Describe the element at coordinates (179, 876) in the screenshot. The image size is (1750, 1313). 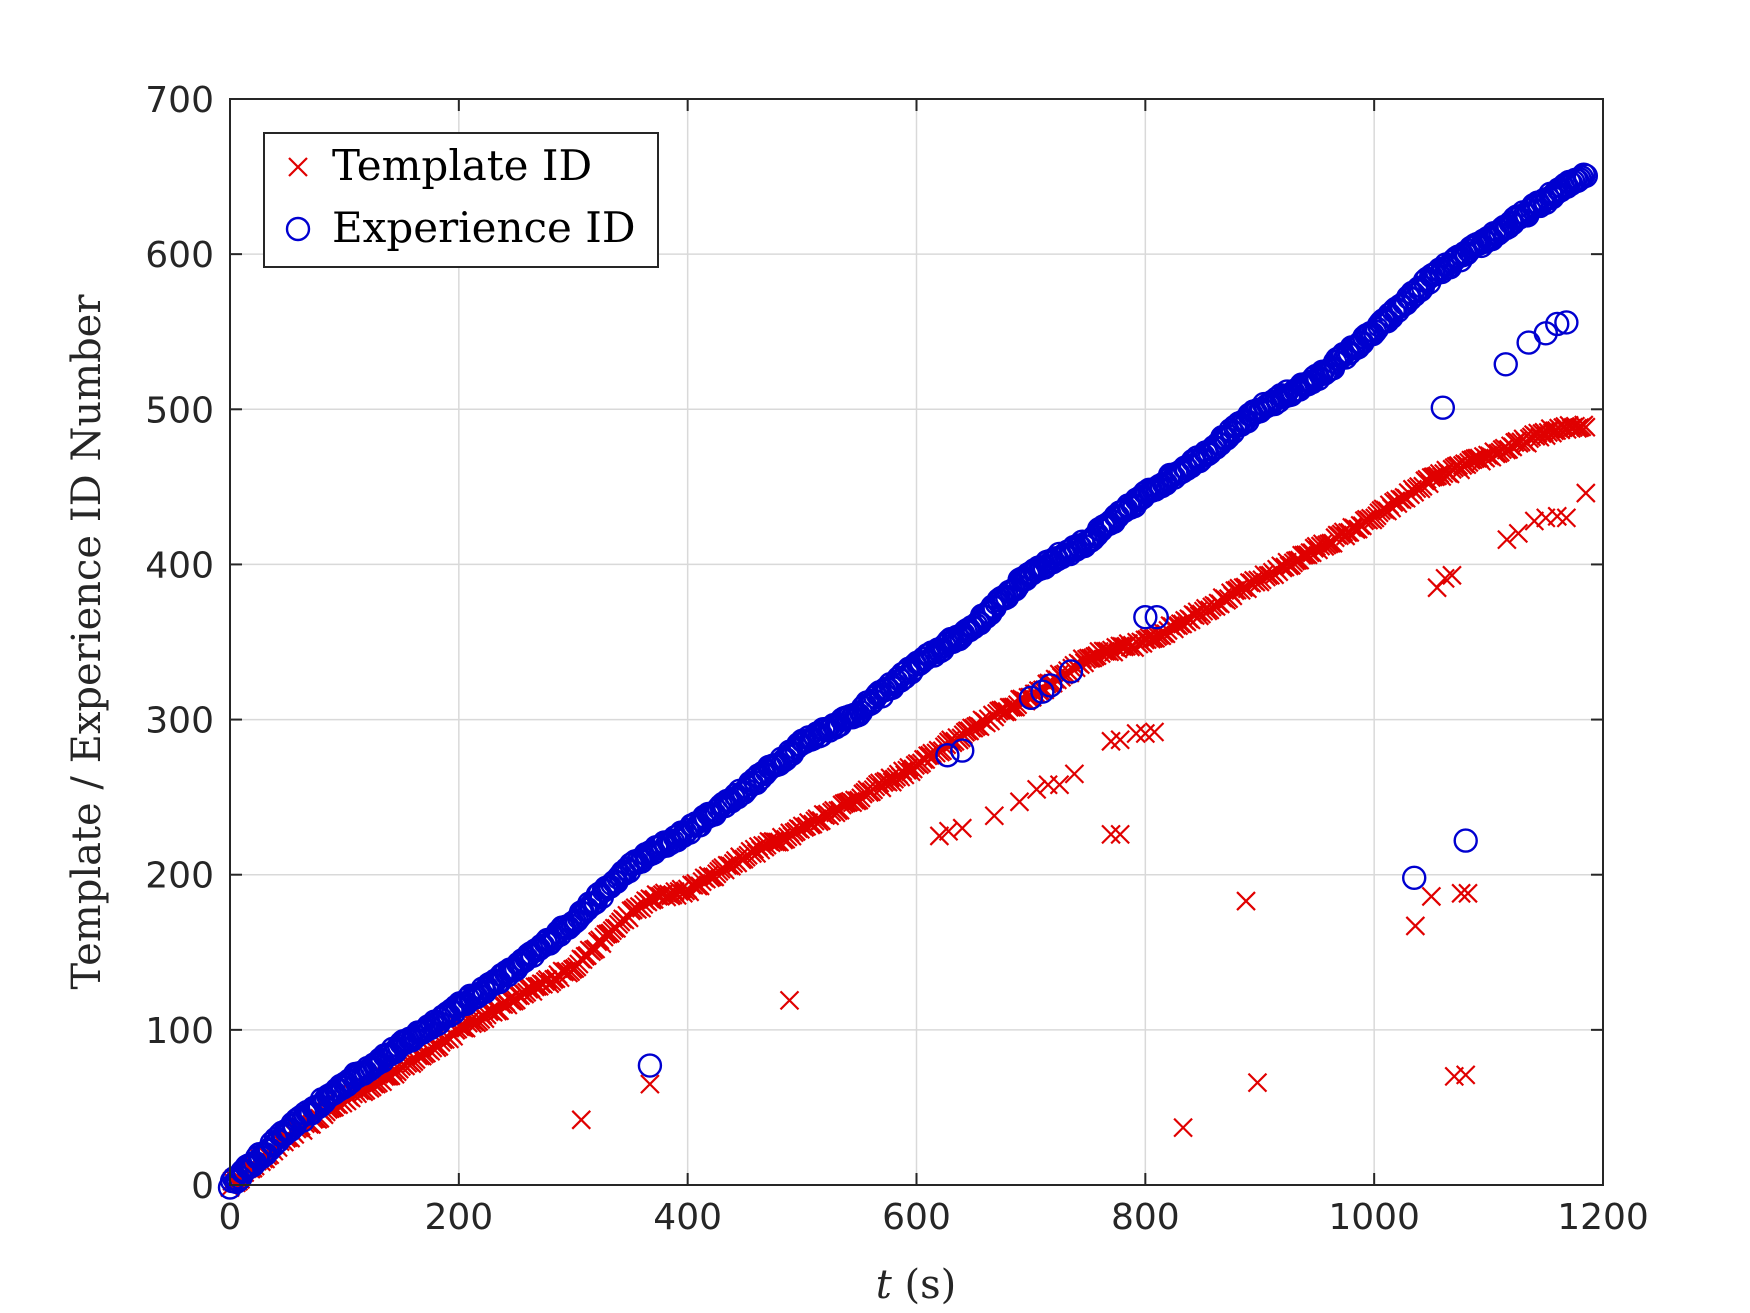
I see `y-tick-label: 200` at that location.